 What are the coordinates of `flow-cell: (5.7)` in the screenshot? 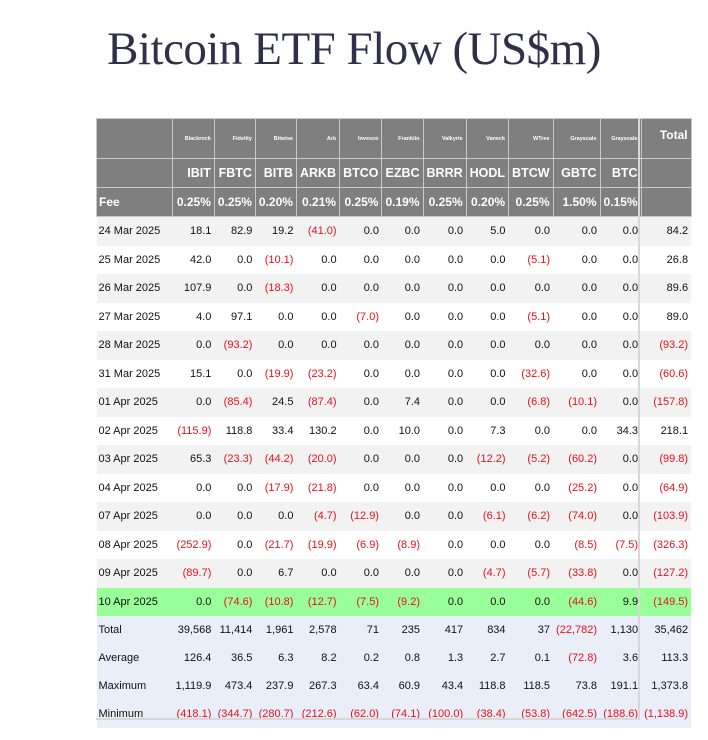 It's located at (531, 573).